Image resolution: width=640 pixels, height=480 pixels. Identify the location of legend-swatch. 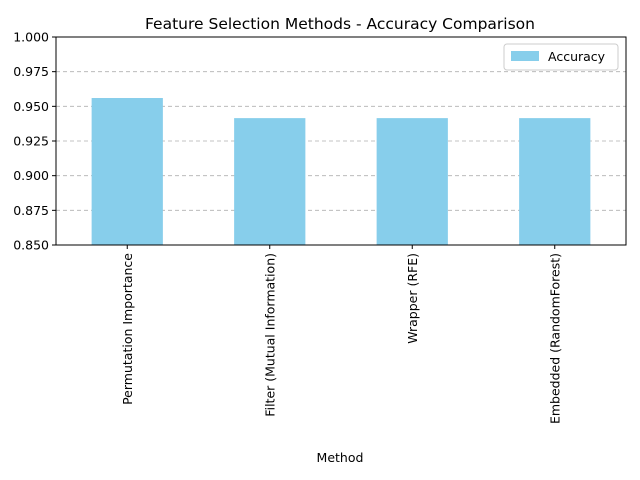
(525, 56).